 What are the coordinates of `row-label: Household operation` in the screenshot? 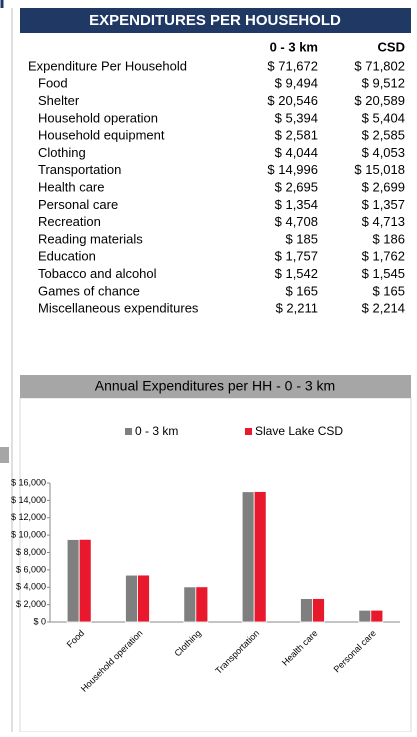 It's located at (98, 117).